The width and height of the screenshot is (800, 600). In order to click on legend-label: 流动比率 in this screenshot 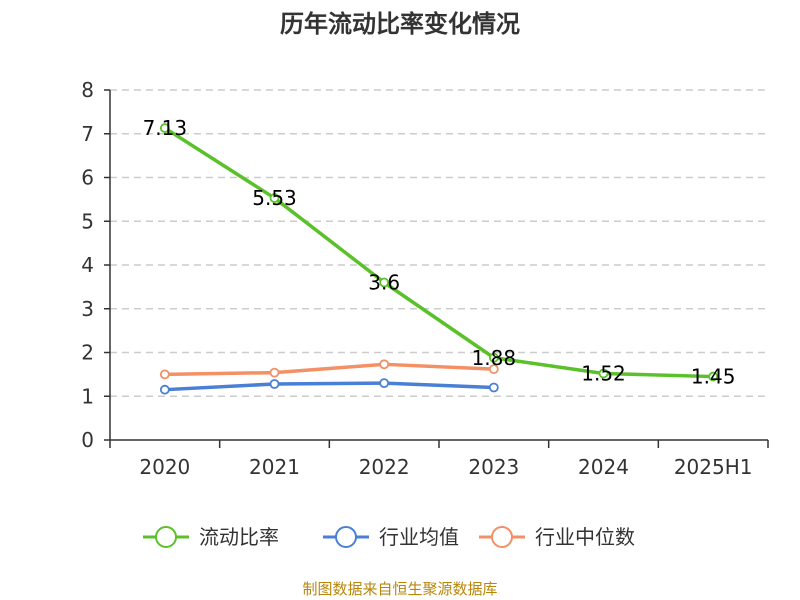, I will do `click(239, 537)`.